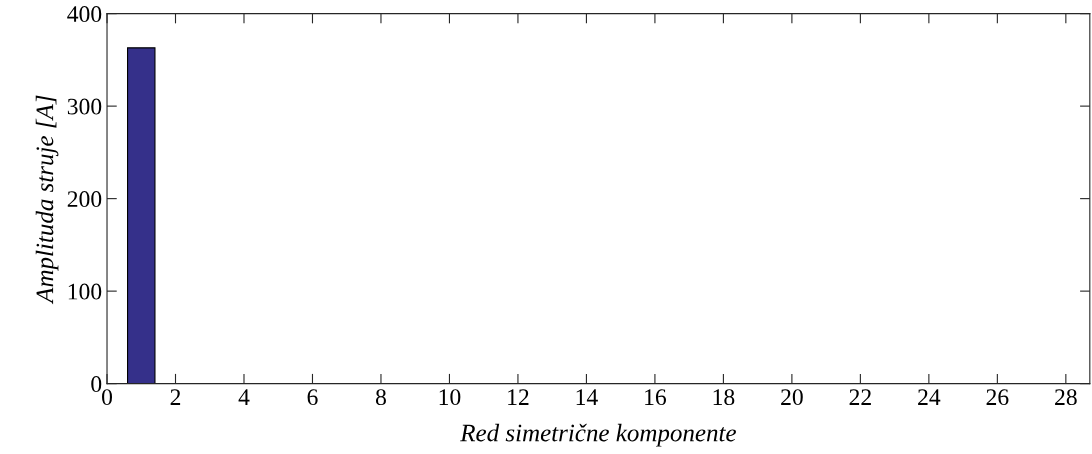 Image resolution: width=1092 pixels, height=454 pixels. I want to click on x-tick-label: 18, so click(724, 397).